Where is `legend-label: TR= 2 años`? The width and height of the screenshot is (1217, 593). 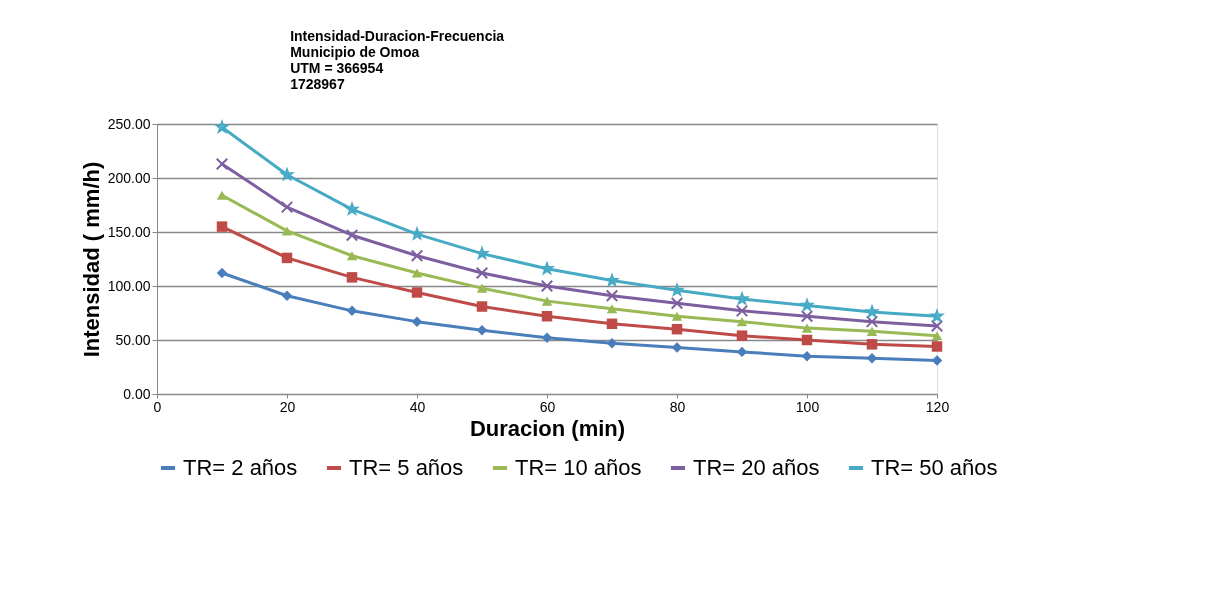
legend-label: TR= 2 años is located at coordinates (240, 467).